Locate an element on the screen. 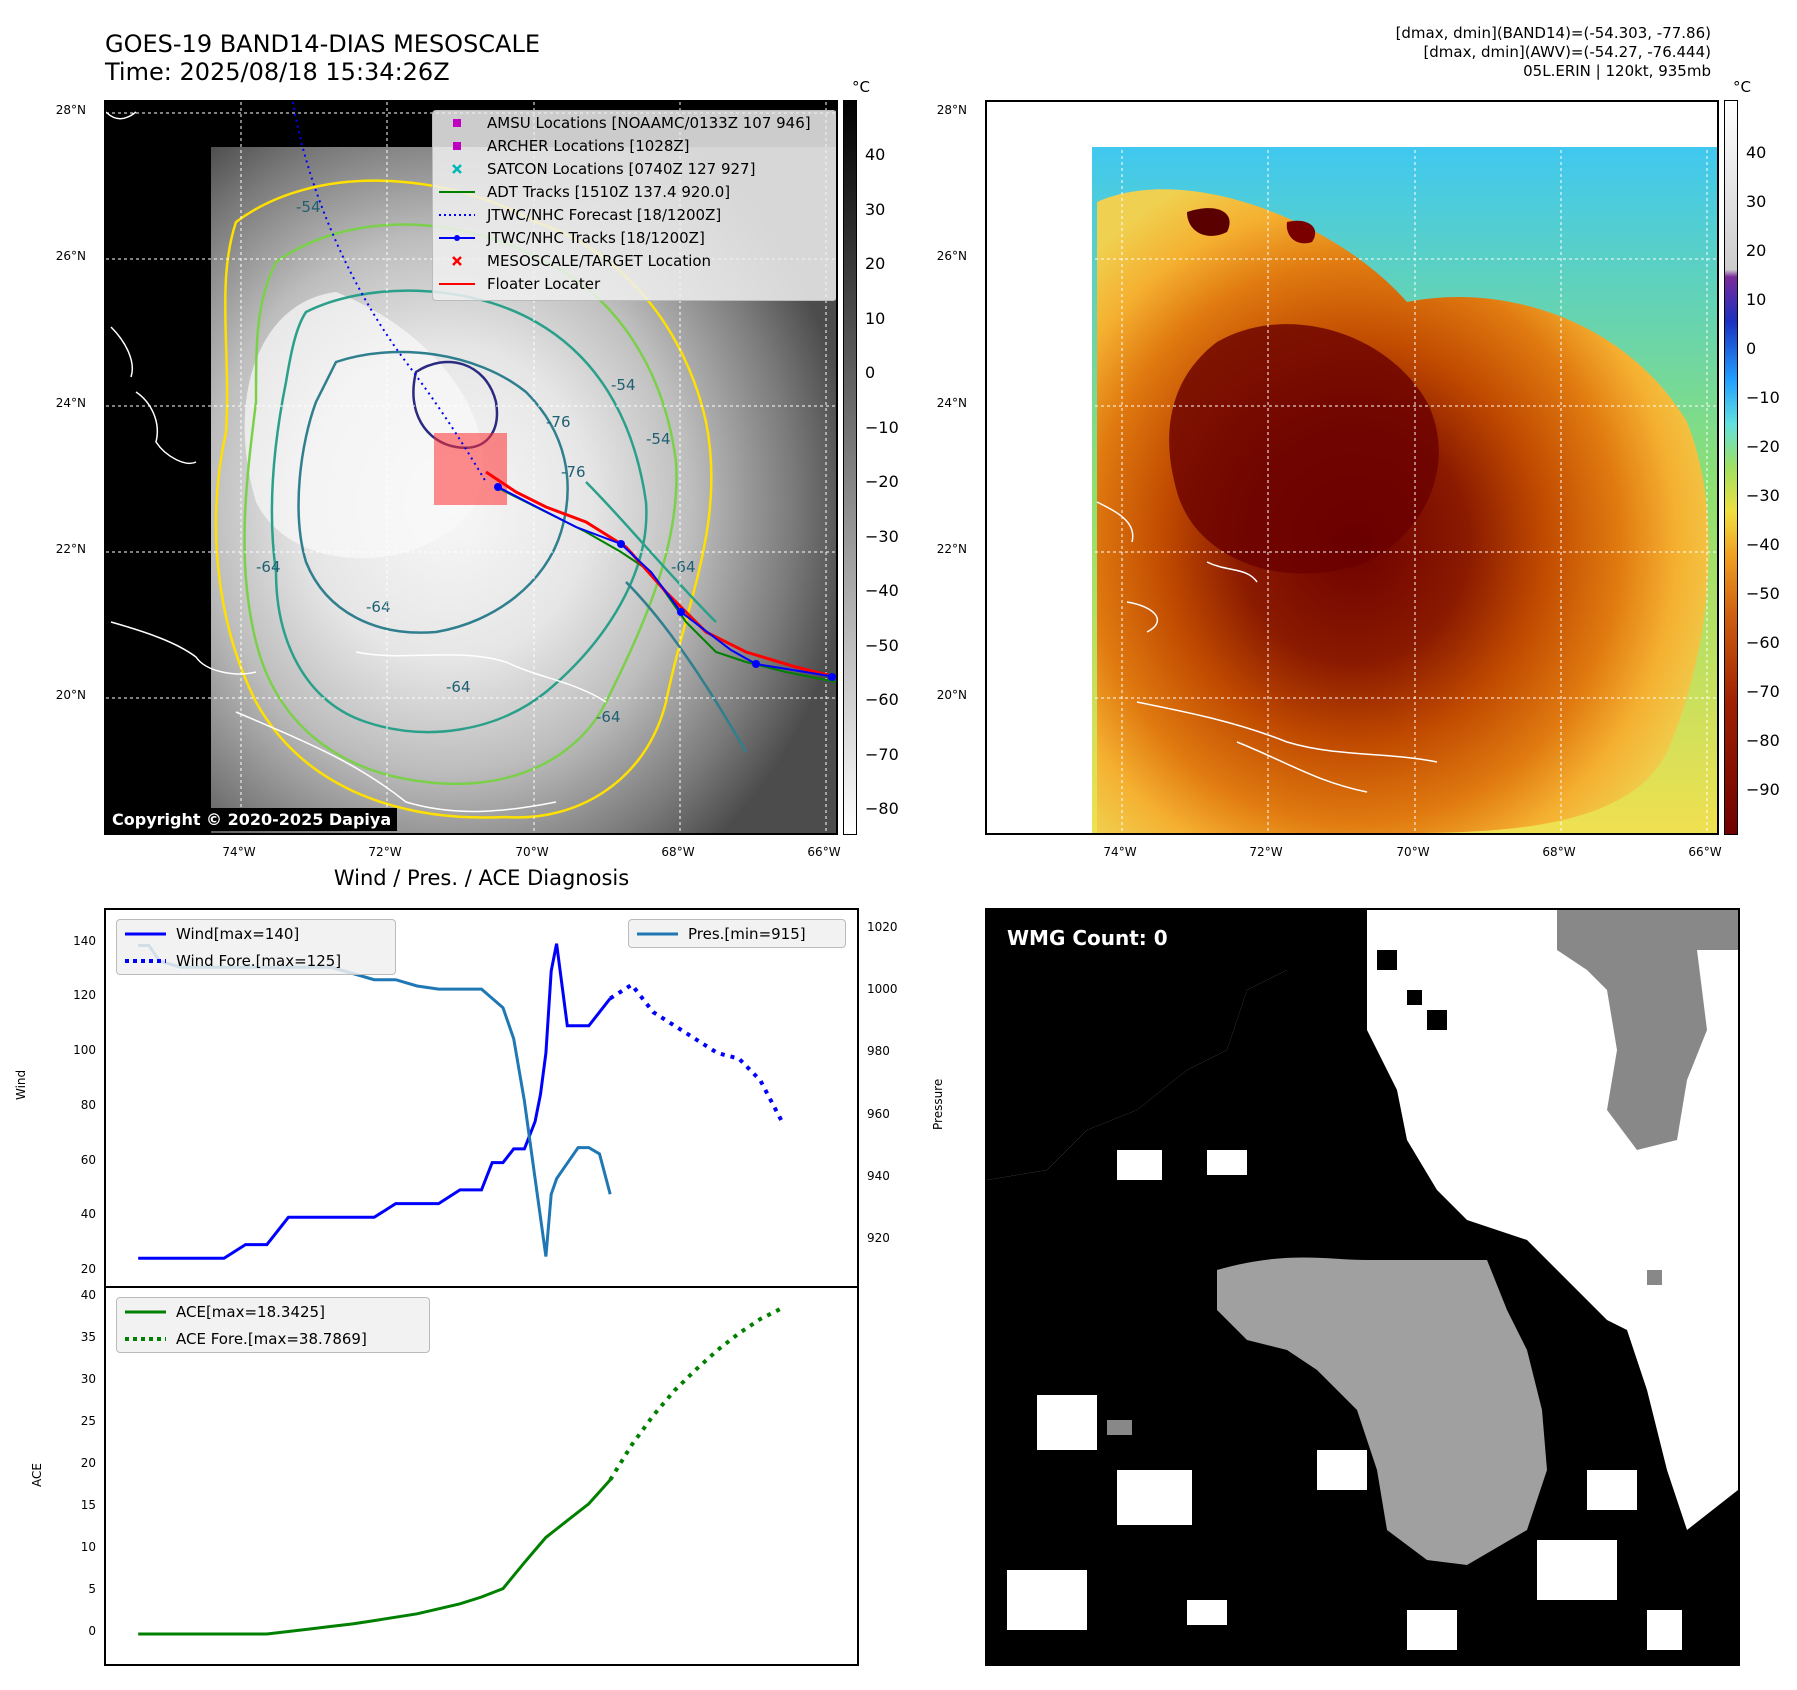  lat-tick-label: 28°N is located at coordinates (951, 110).